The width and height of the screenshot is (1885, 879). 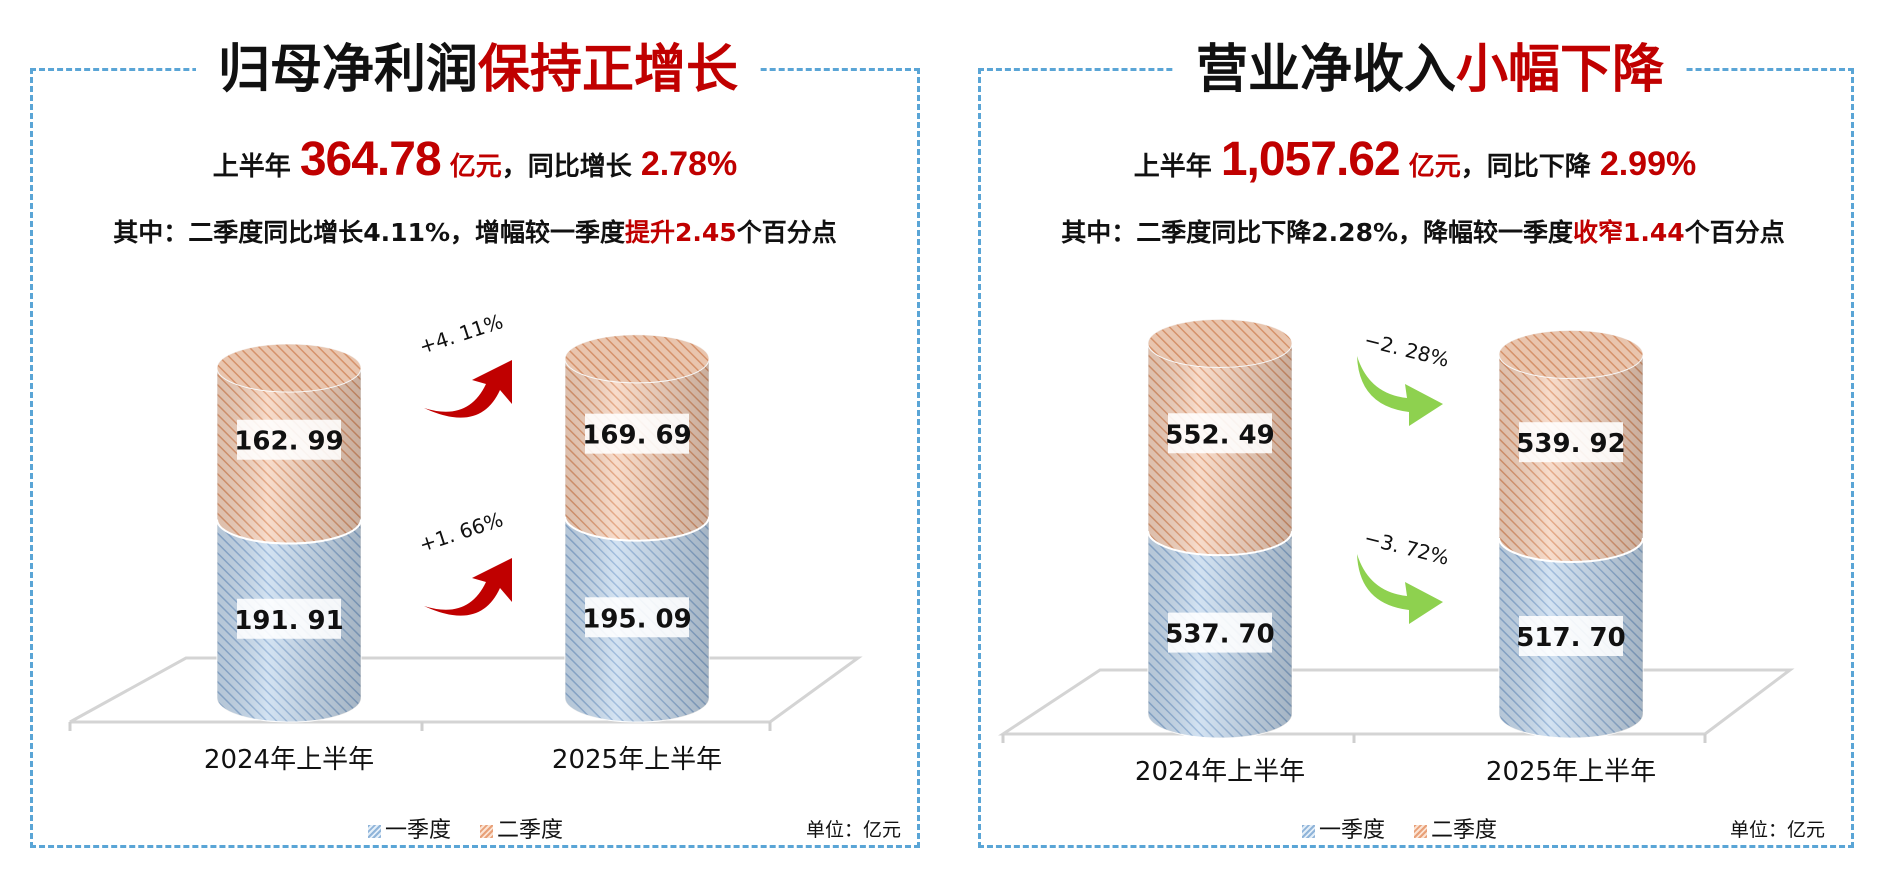 What do you see at coordinates (1778, 830) in the screenshot?
I see `right-unit-note: 单位：亿元` at bounding box center [1778, 830].